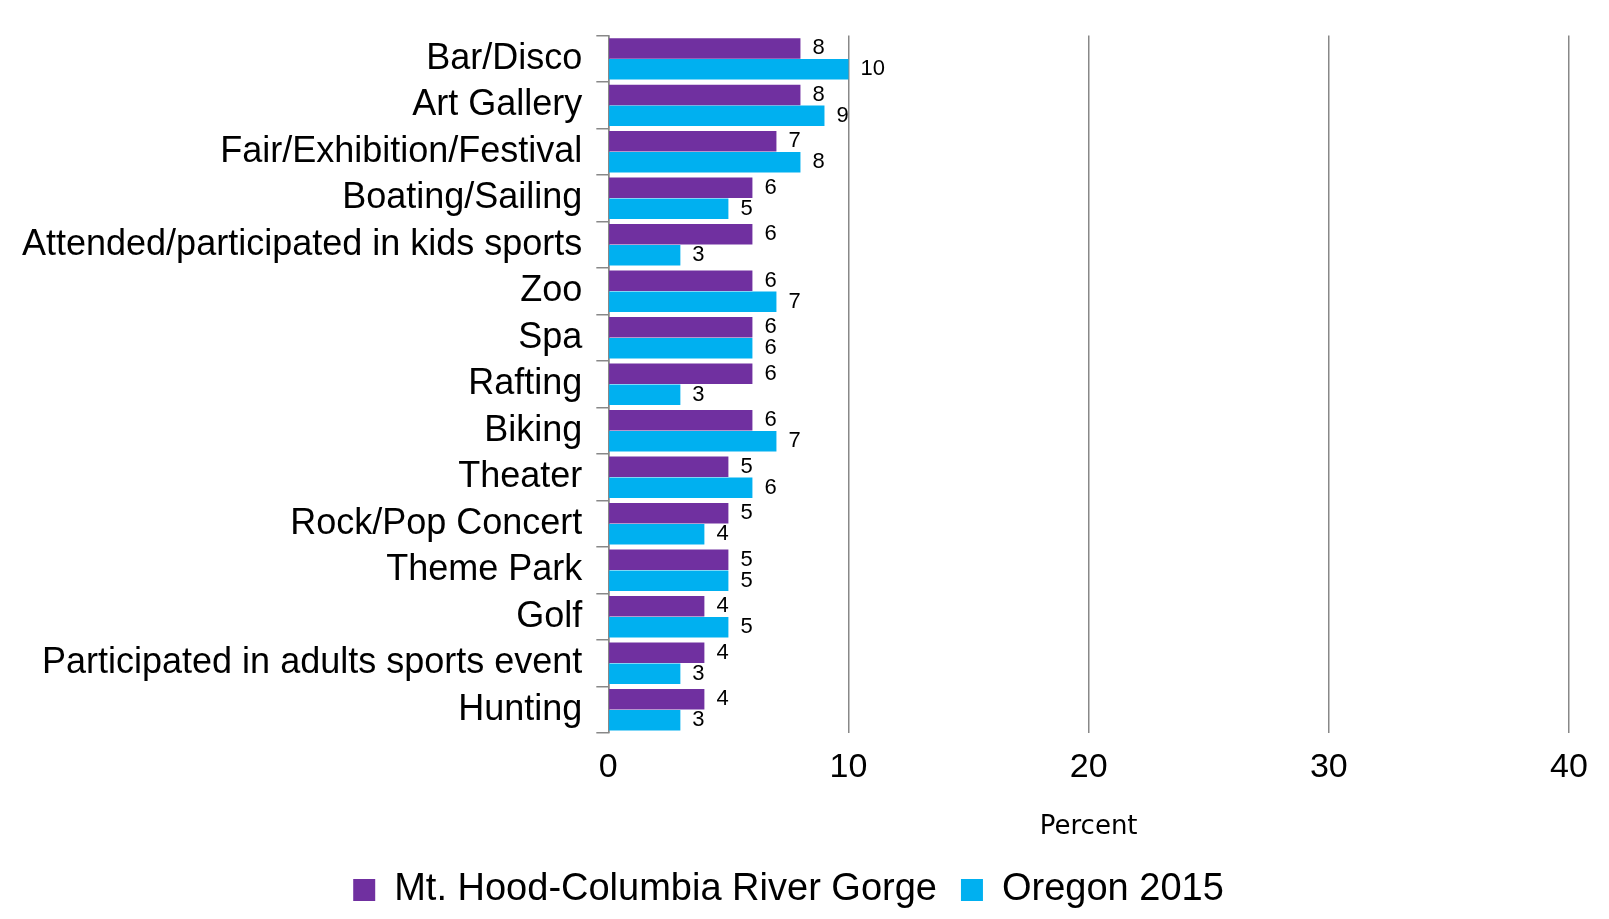 This screenshot has height=919, width=1609. I want to click on y-tick-label: Attended/participated in kids sports, so click(302, 242).